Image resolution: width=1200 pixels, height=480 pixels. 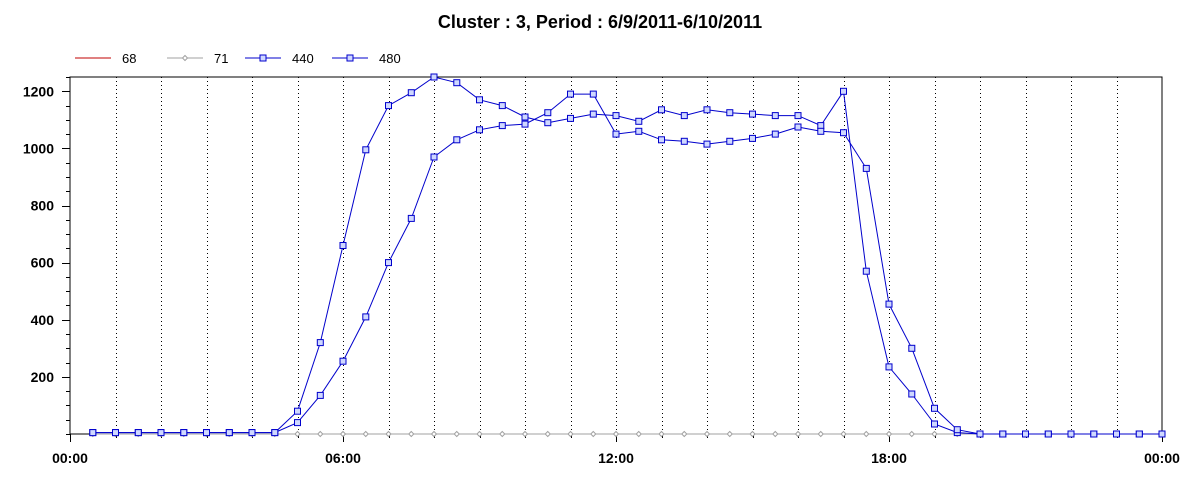 I want to click on legend-item-68: 68, so click(x=105, y=58).